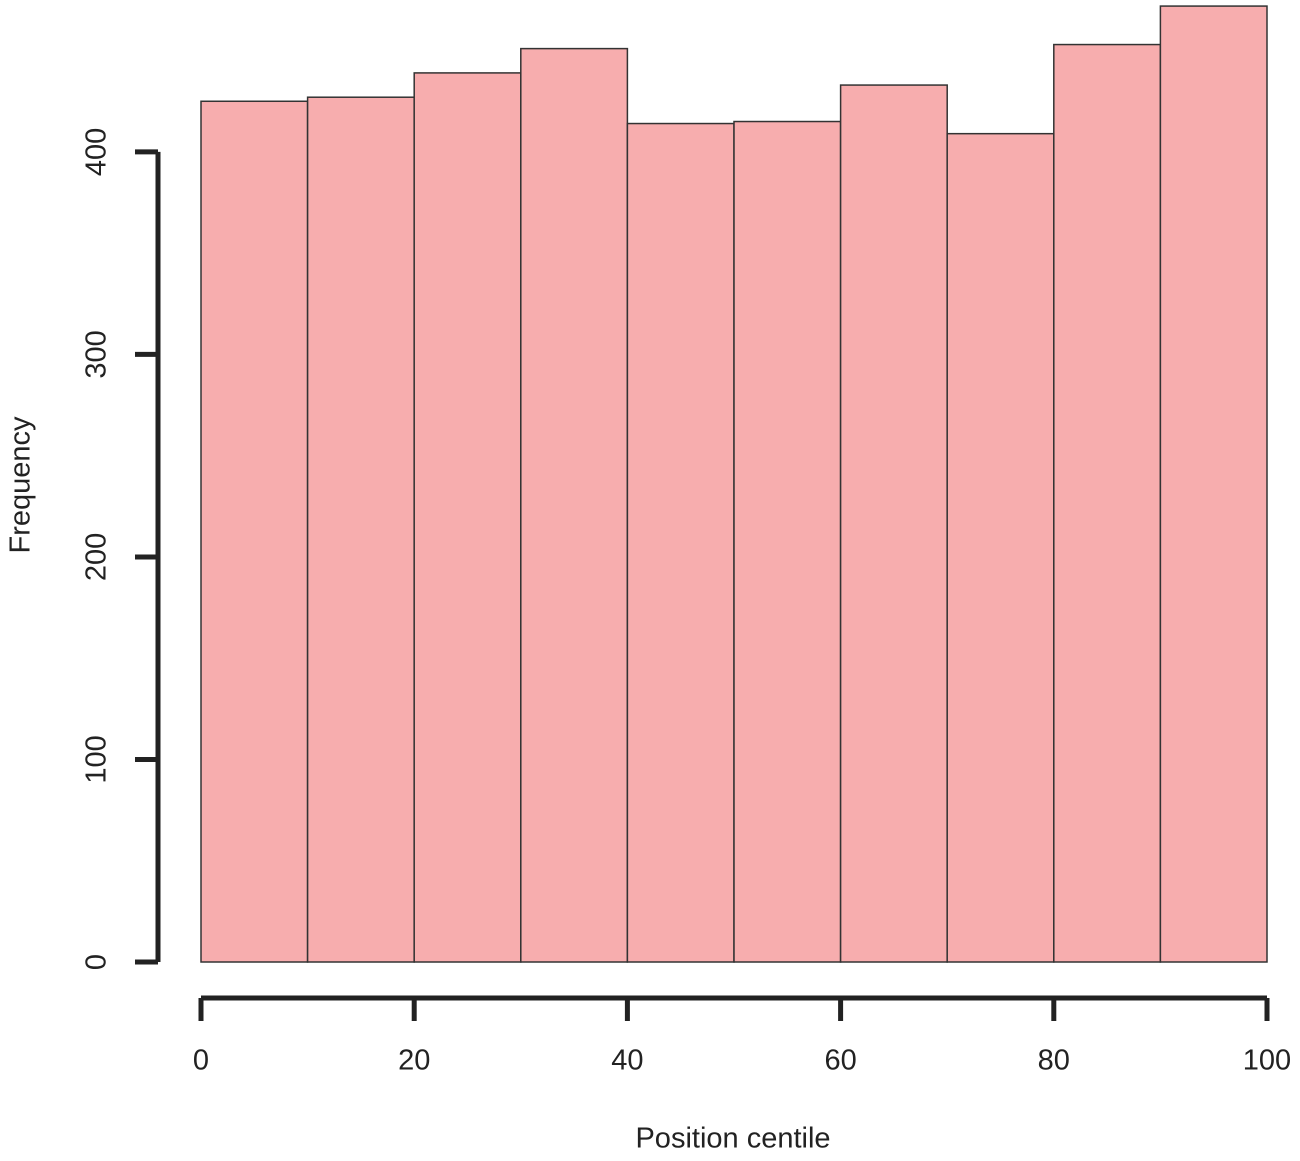  Describe the element at coordinates (1054, 1061) in the screenshot. I see `x-tick-label: 80` at that location.